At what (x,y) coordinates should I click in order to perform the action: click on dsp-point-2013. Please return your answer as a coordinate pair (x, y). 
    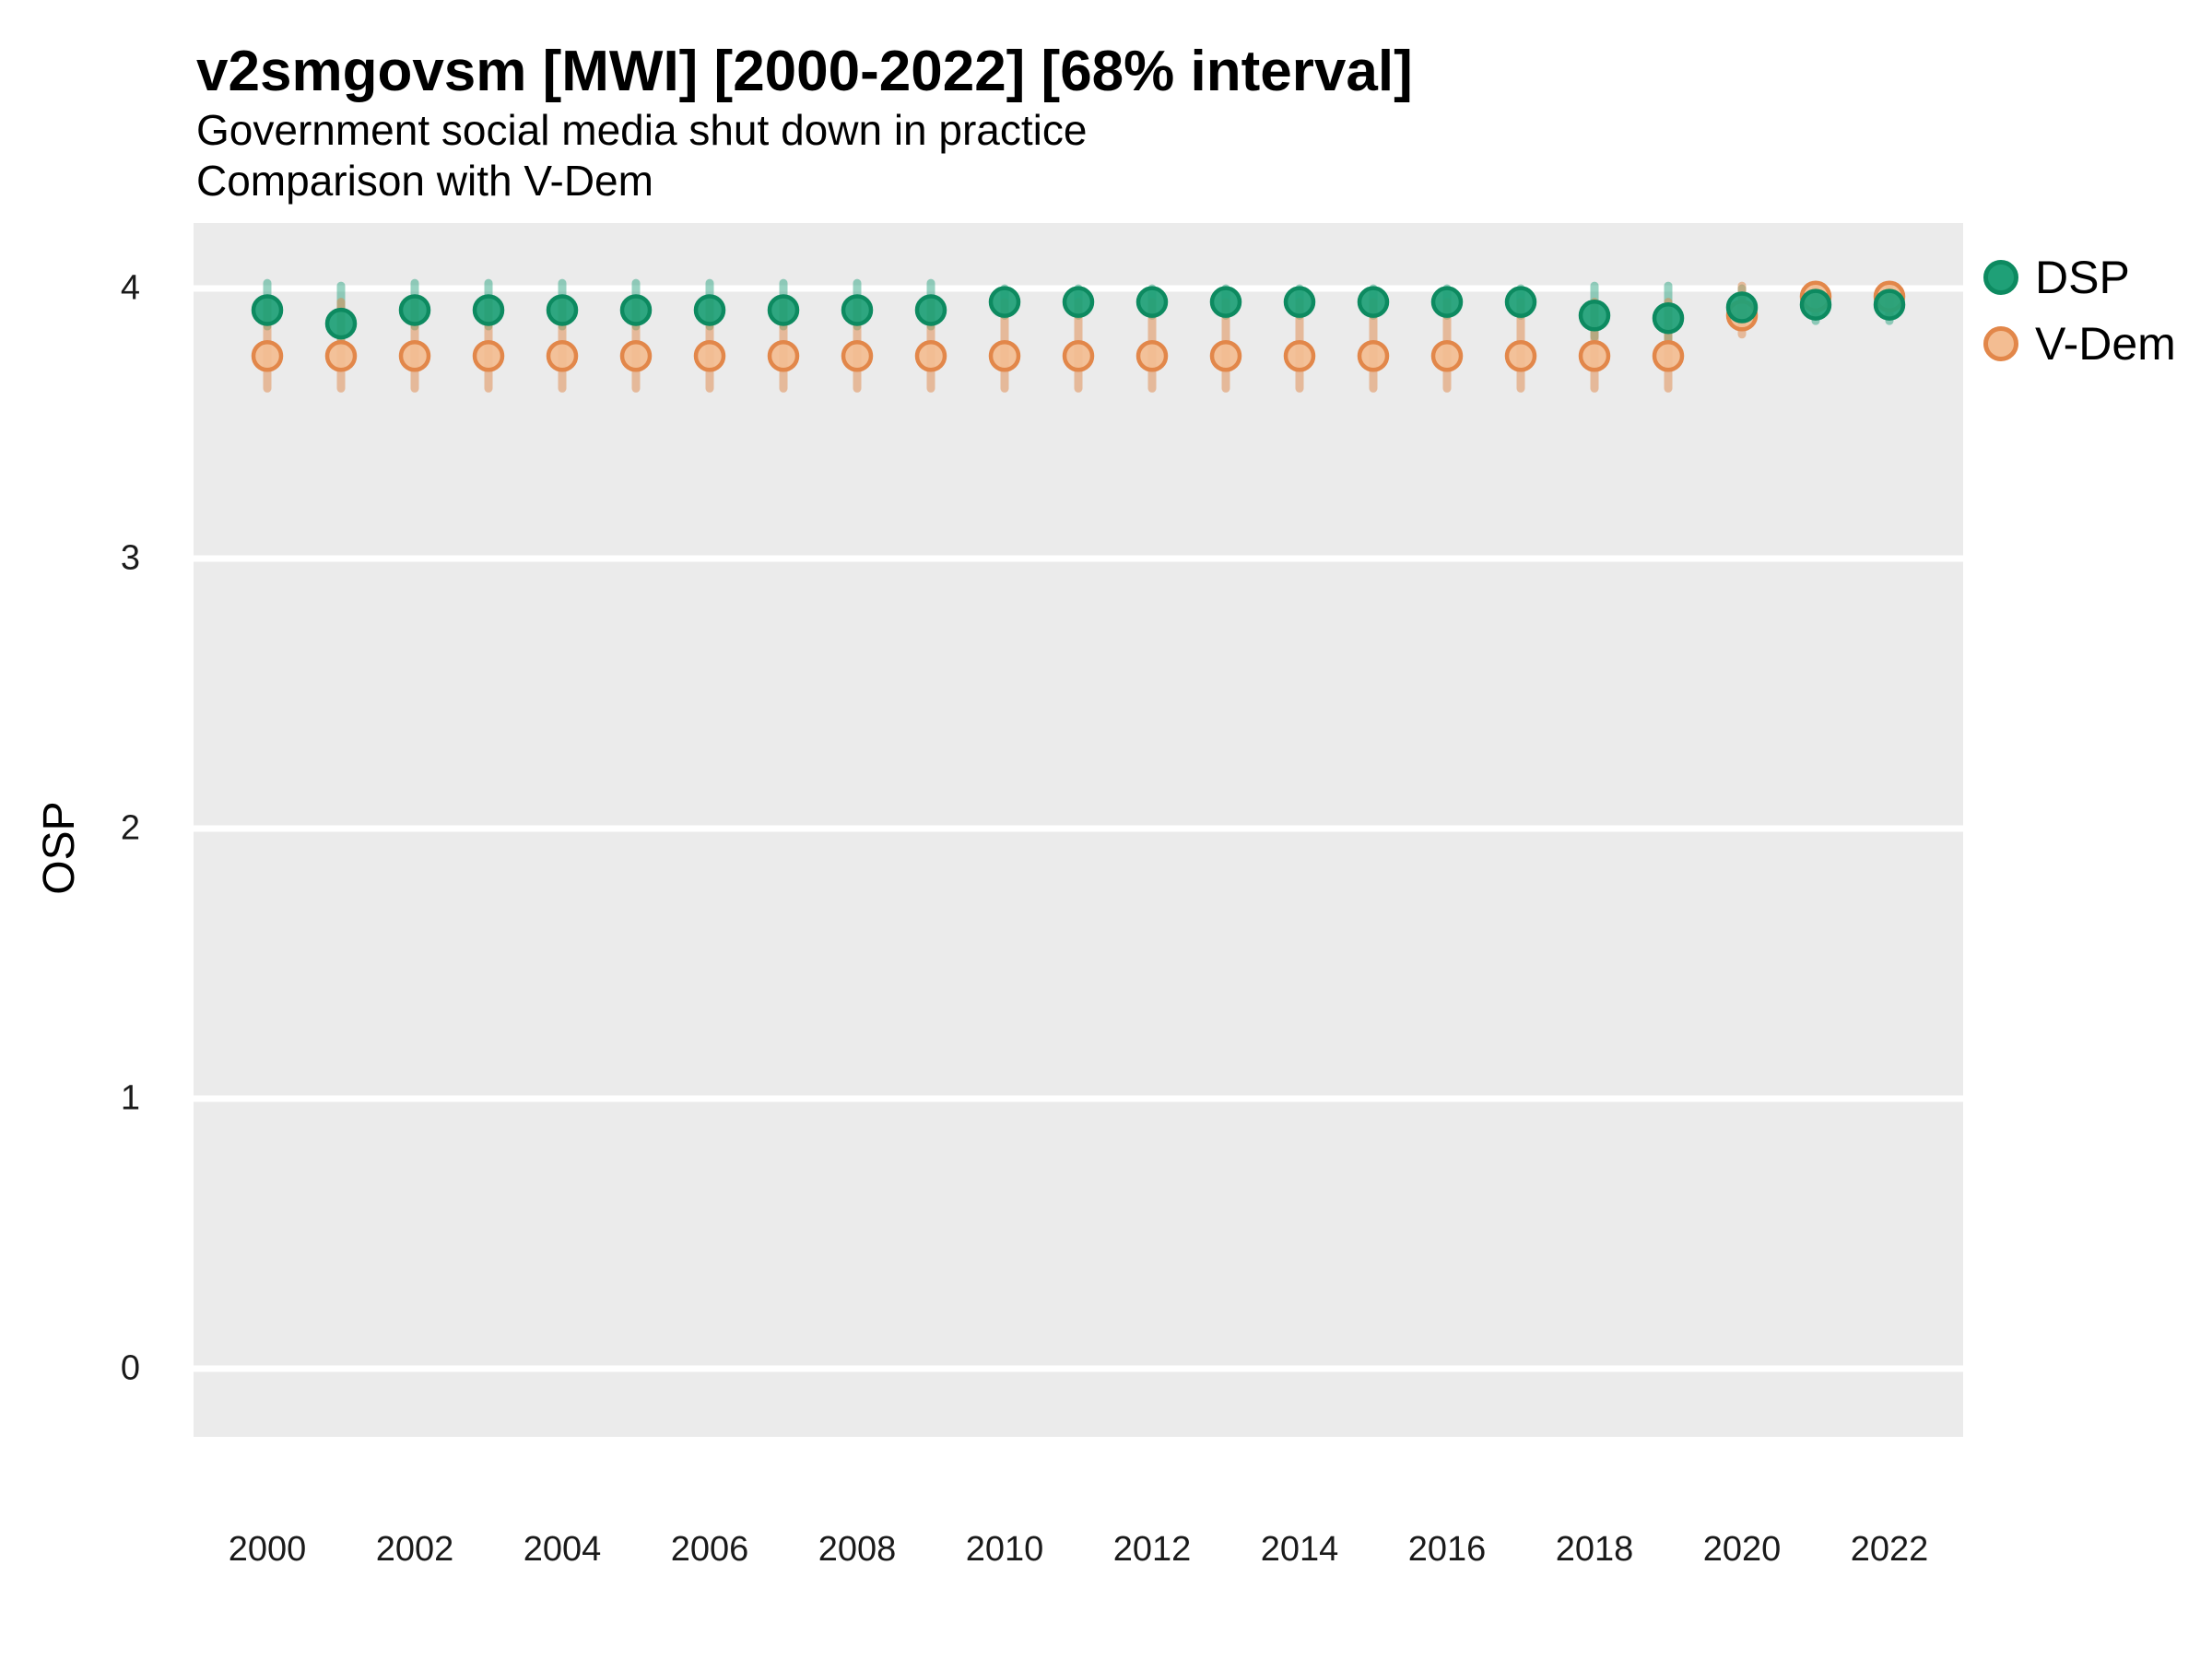
    Looking at the image, I should click on (1225, 302).